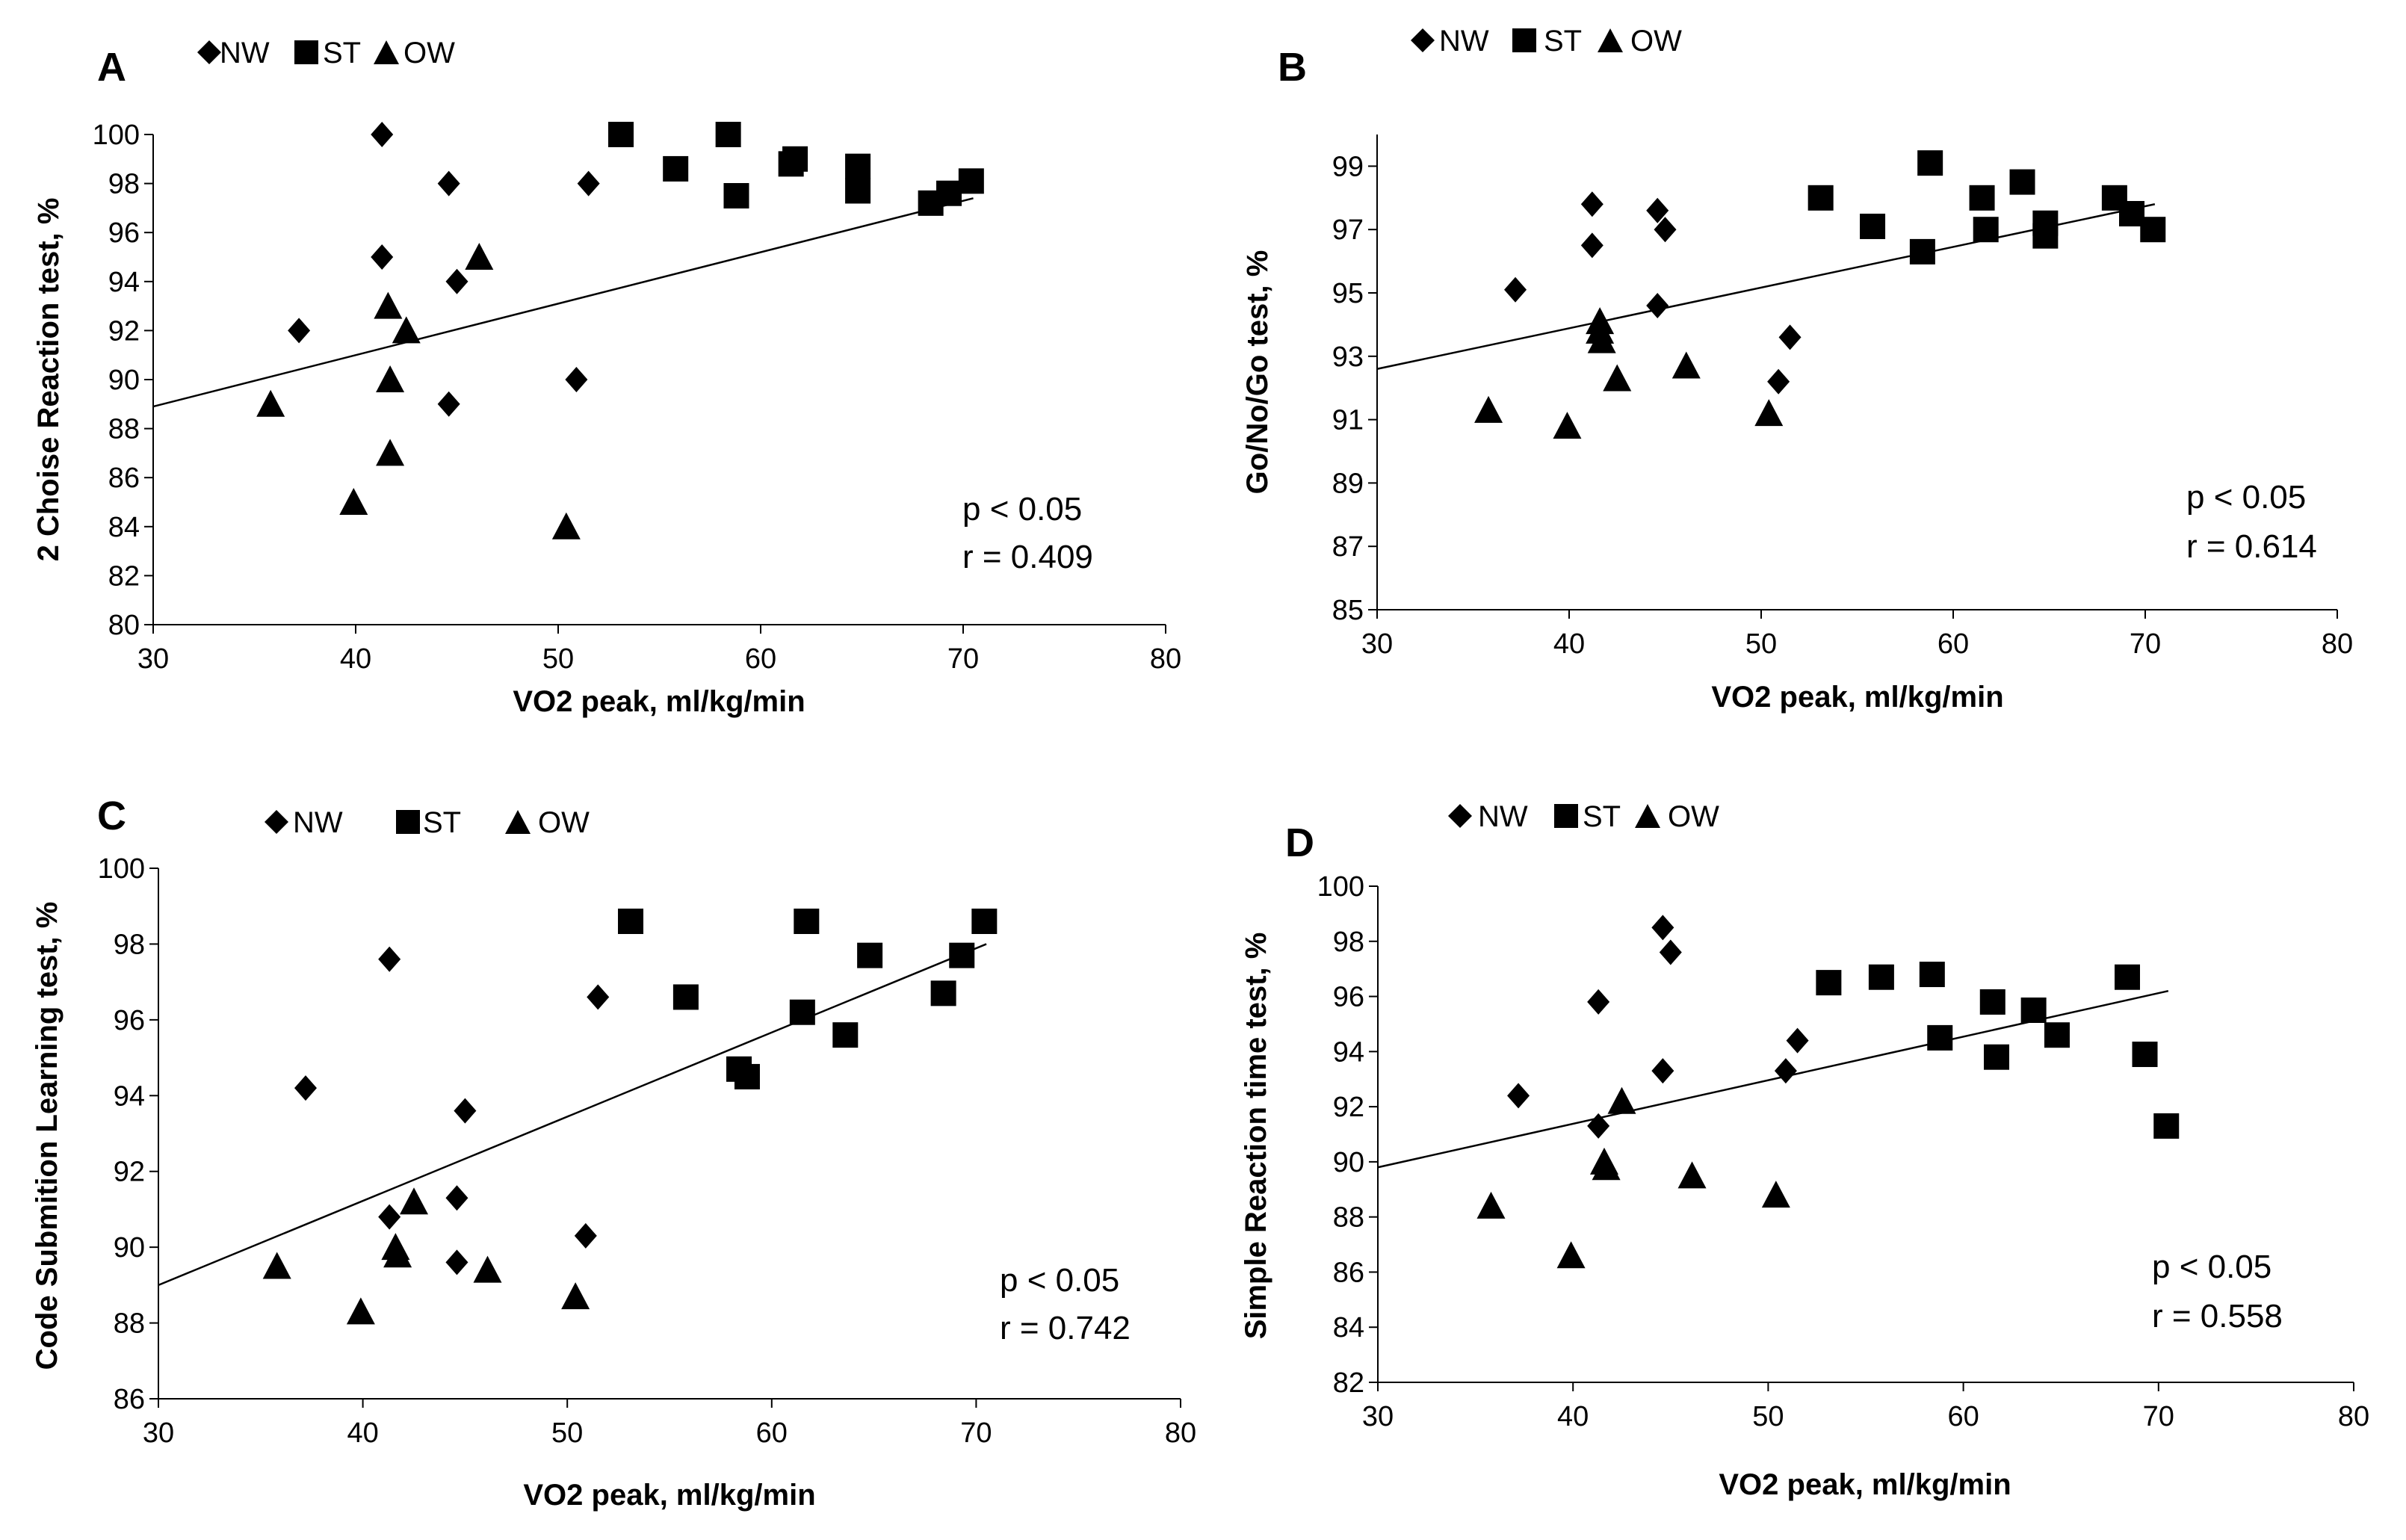 The image size is (2406, 1540). I want to click on legend-a: NW ST OW, so click(326, 53).